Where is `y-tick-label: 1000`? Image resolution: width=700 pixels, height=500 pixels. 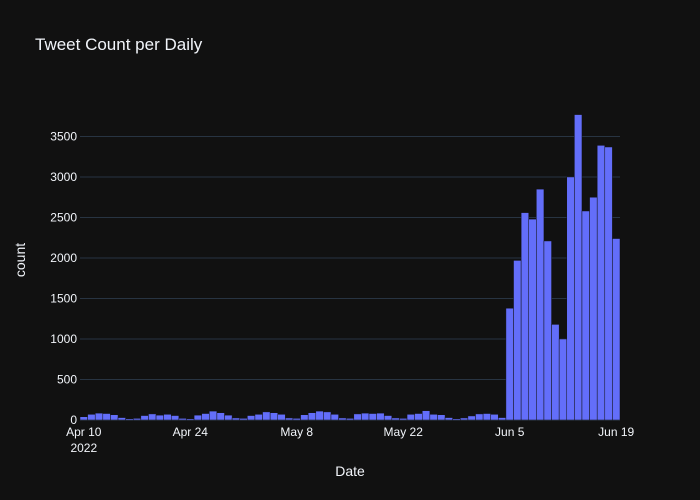 y-tick-label: 1000 is located at coordinates (63, 339).